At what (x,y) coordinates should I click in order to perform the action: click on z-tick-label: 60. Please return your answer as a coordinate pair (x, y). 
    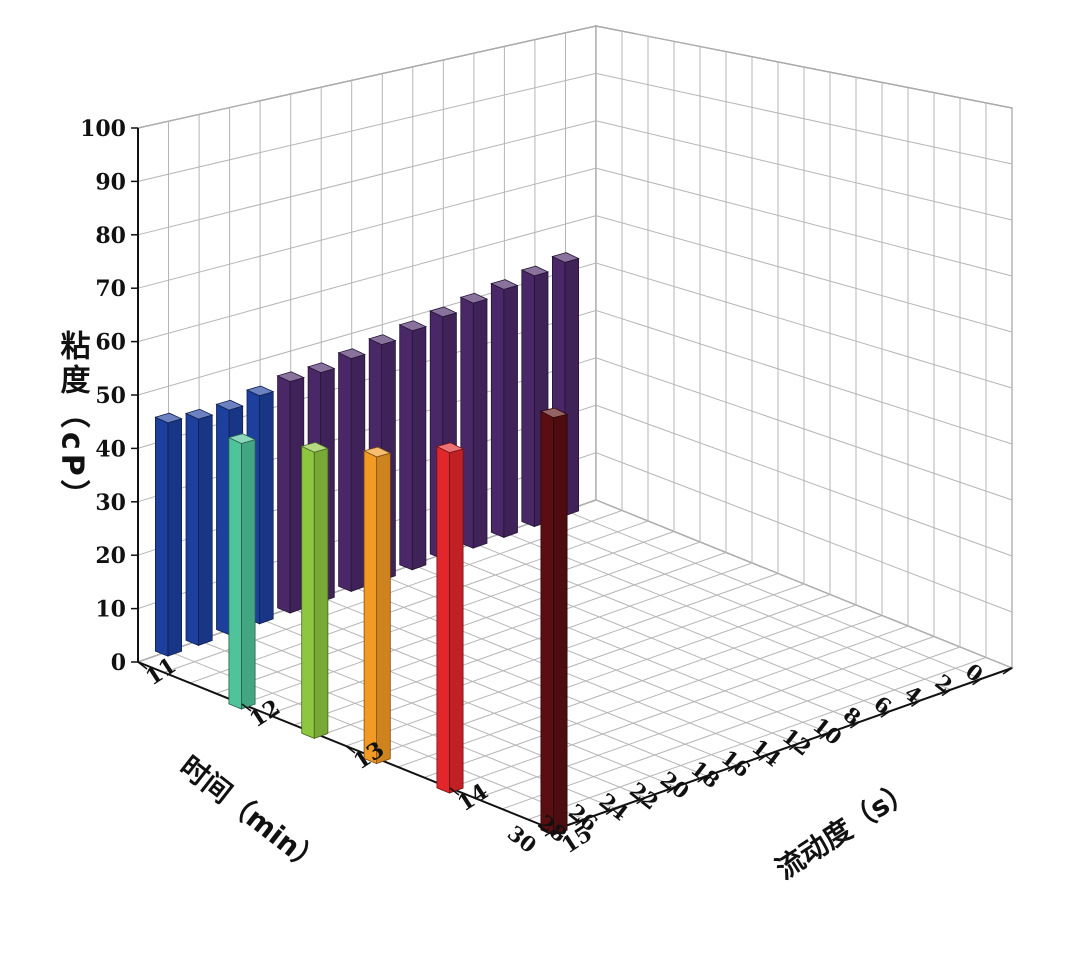
    Looking at the image, I should click on (110, 343).